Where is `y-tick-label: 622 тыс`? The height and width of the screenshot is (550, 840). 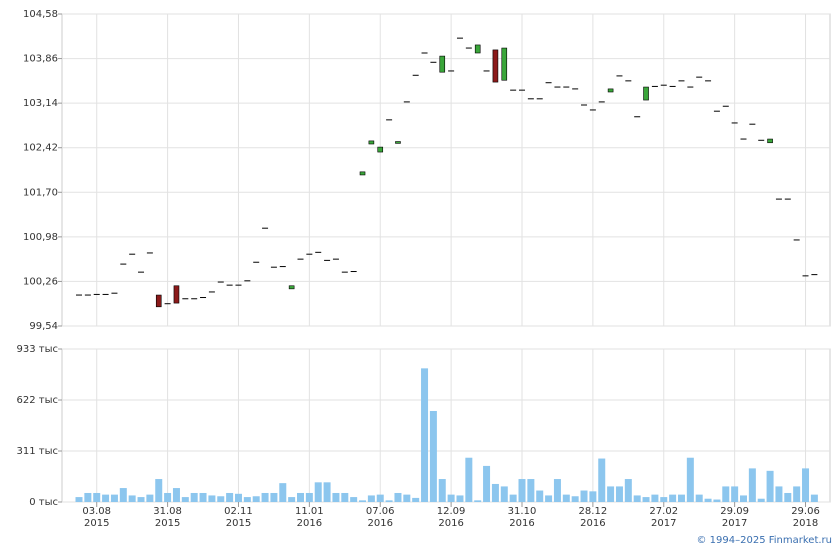
y-tick-label: 622 тыс is located at coordinates (37, 400).